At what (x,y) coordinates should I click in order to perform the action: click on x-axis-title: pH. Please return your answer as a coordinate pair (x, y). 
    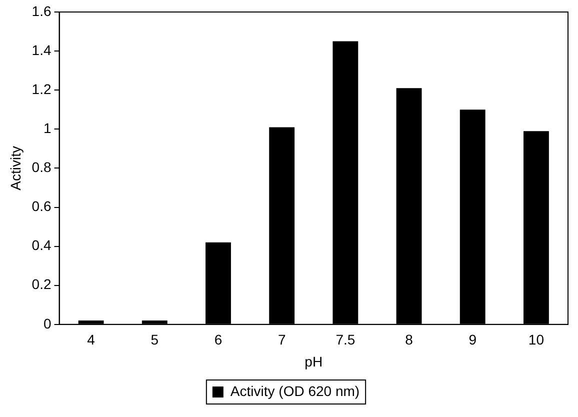
    Looking at the image, I should click on (313, 361).